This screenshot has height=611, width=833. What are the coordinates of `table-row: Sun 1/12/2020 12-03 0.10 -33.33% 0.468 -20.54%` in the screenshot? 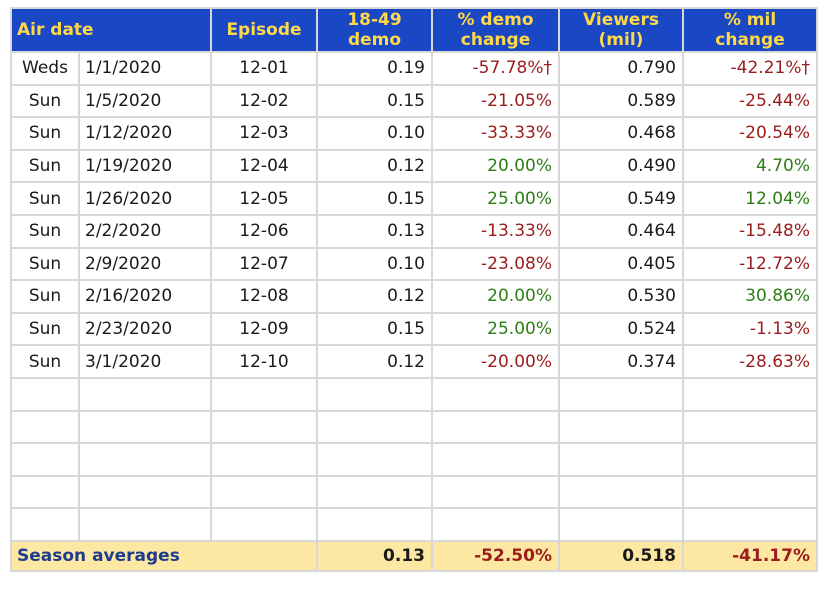 It's located at (414, 133).